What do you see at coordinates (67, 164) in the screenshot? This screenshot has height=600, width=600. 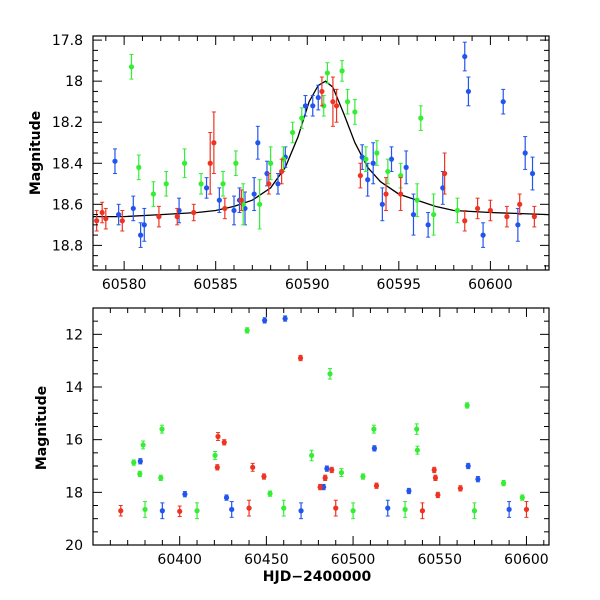 I see `y-tick-label: 18.4` at bounding box center [67, 164].